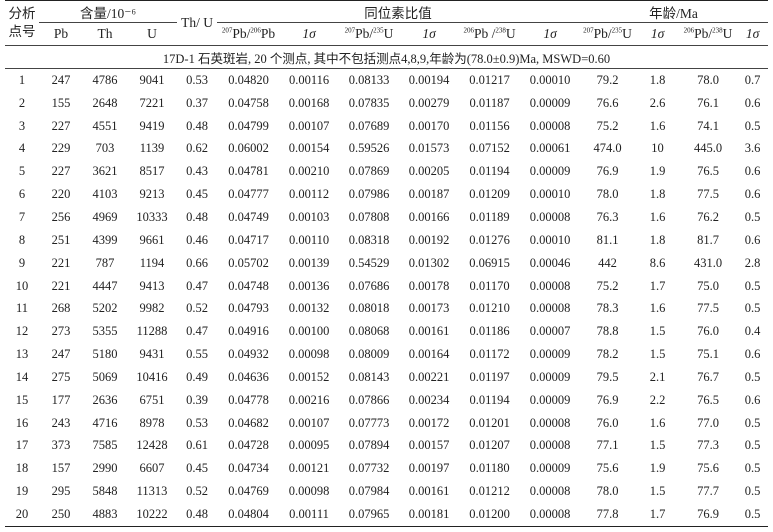 This screenshot has height=532, width=773. What do you see at coordinates (752, 79) in the screenshot?
I see `table-cell: 0.7` at bounding box center [752, 79].